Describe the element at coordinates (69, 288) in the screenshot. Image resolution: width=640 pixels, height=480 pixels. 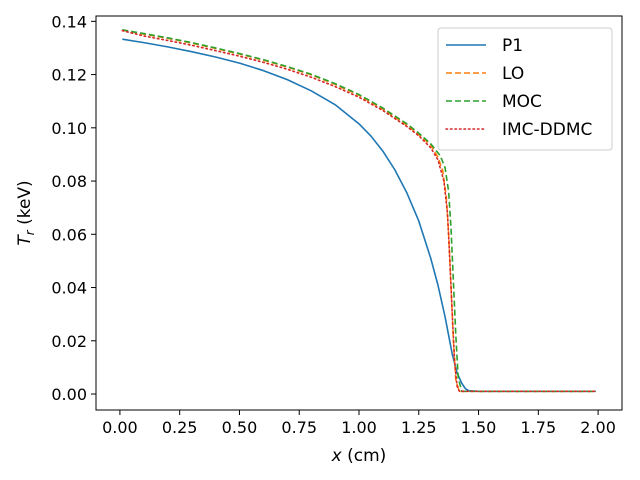
I see `y-tick-label: 0.04` at that location.